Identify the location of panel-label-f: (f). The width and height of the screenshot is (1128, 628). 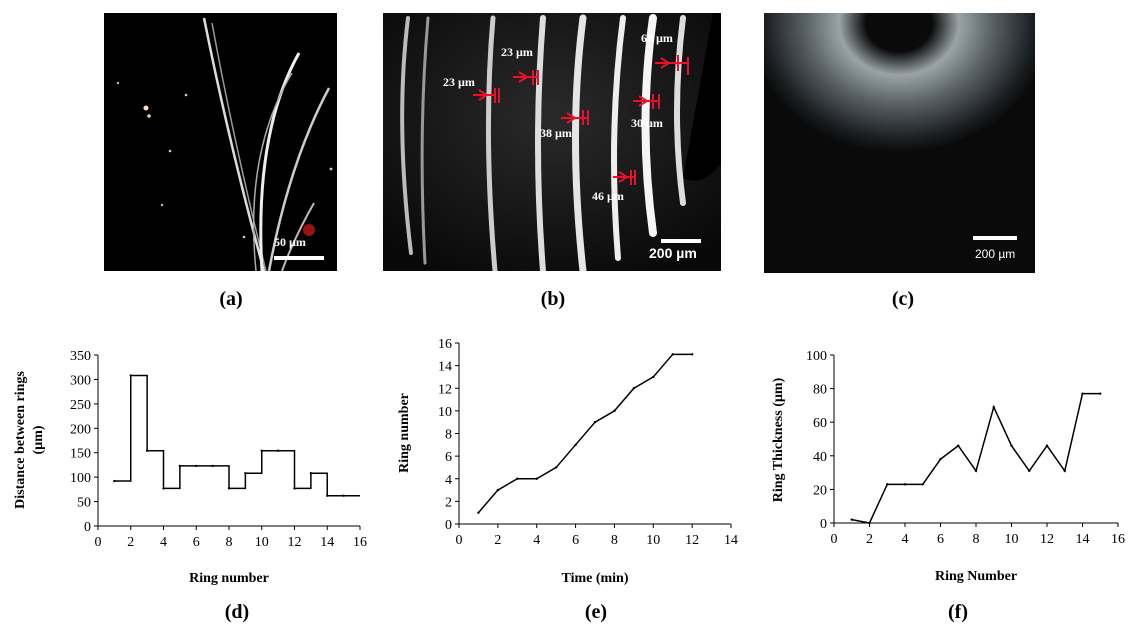
(958, 612).